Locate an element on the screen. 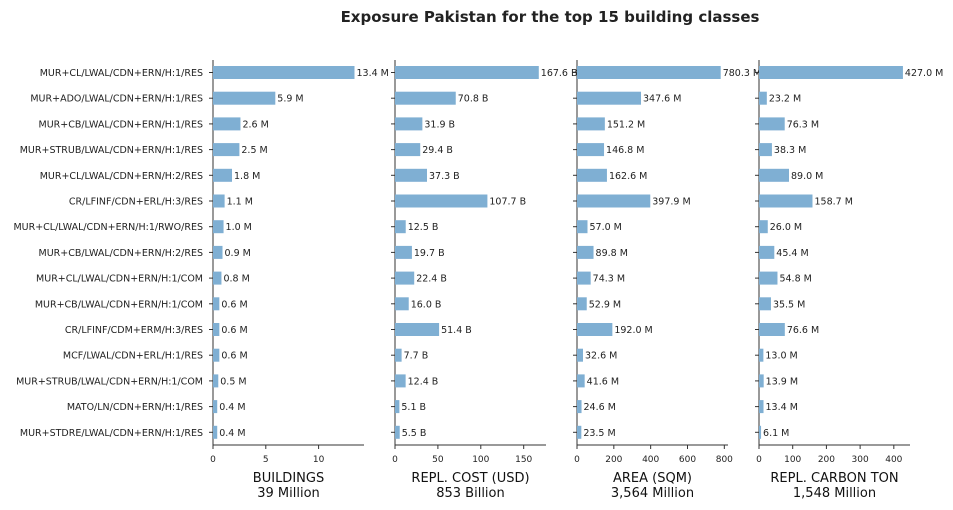 Image resolution: width=953 pixels, height=510 pixels. data-label: 32.6 M is located at coordinates (601, 356).